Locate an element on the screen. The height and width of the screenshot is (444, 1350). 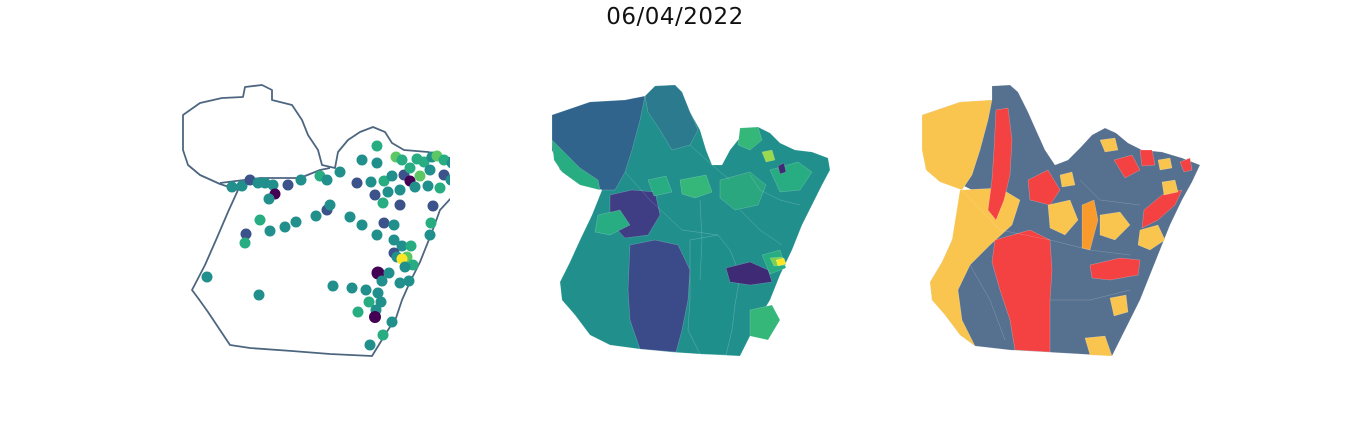
points-map is located at coordinates (316, 220).